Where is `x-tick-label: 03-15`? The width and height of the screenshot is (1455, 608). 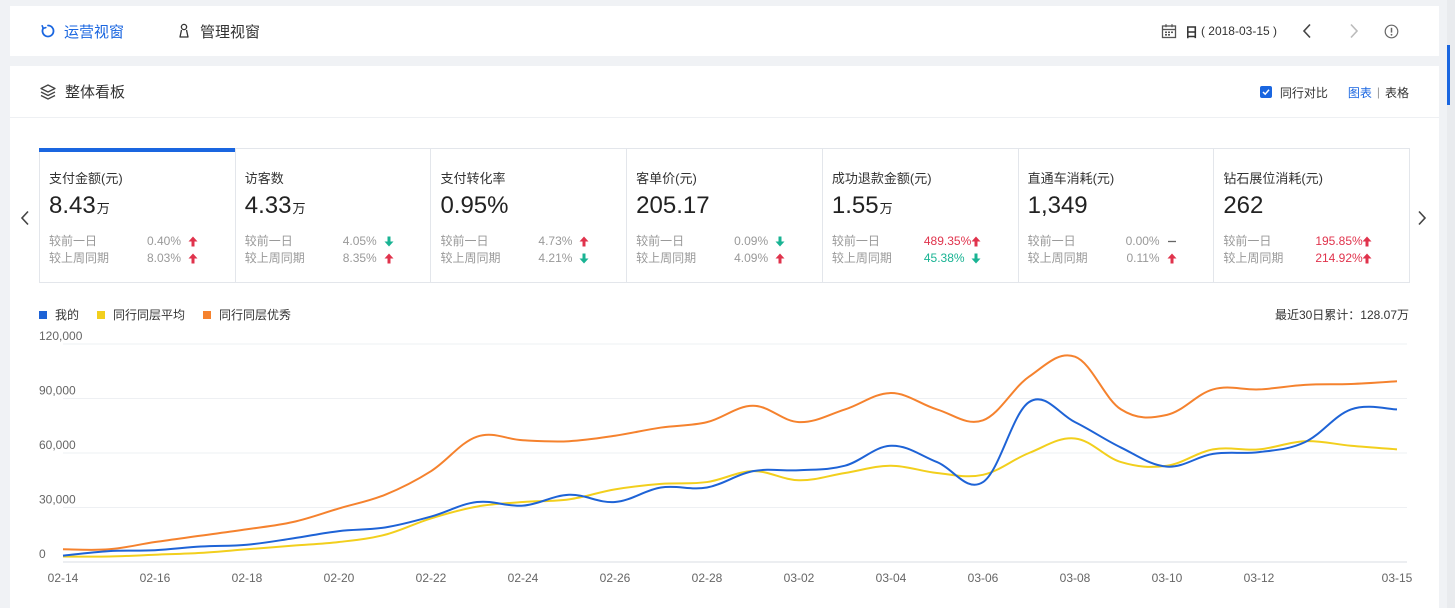
x-tick-label: 03-15 is located at coordinates (1397, 578).